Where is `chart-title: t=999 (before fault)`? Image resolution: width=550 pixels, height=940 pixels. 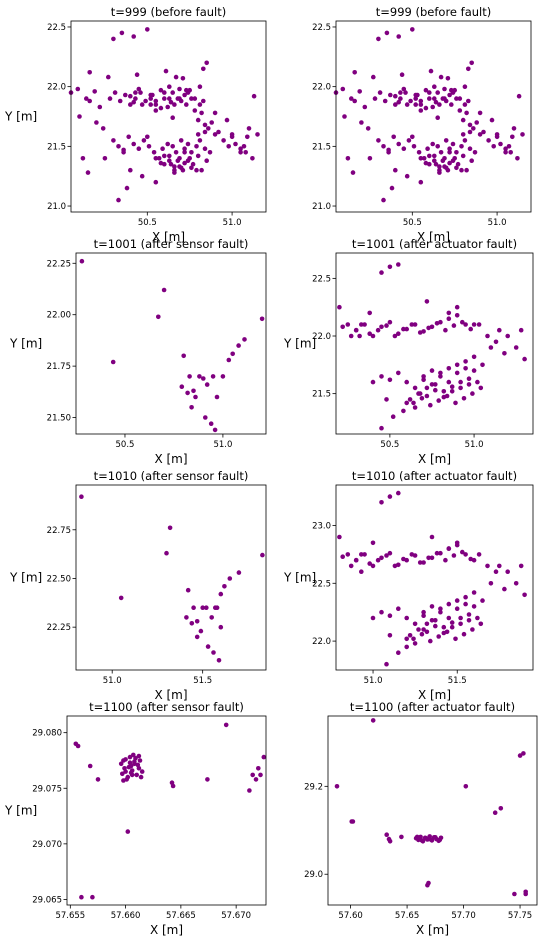 chart-title: t=999 (before fault) is located at coordinates (433, 12).